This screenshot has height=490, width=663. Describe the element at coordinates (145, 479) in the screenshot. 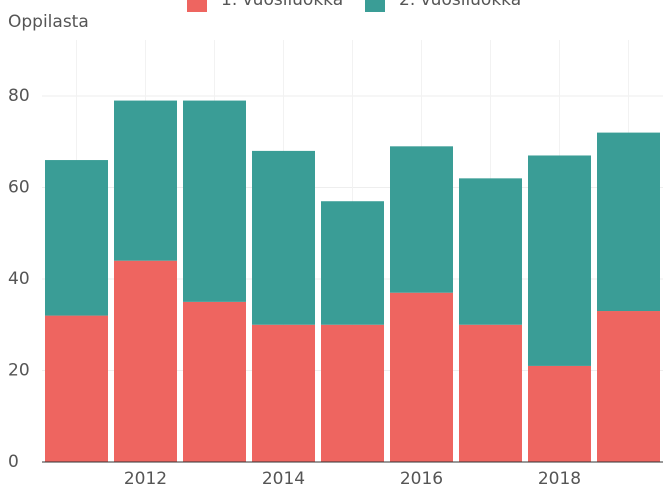

I see `x-tick-label: 2012` at that location.